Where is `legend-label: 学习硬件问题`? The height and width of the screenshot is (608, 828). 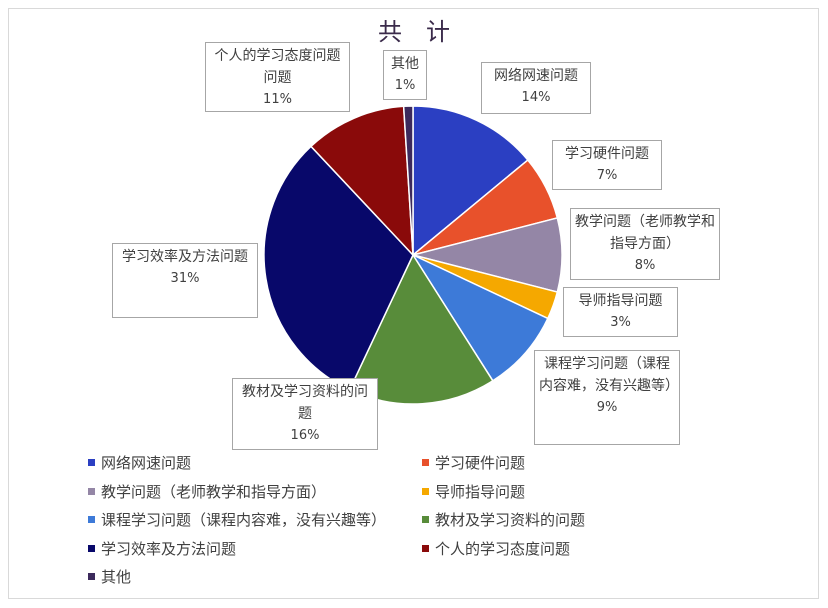 legend-label: 学习硬件问题 is located at coordinates (480, 463).